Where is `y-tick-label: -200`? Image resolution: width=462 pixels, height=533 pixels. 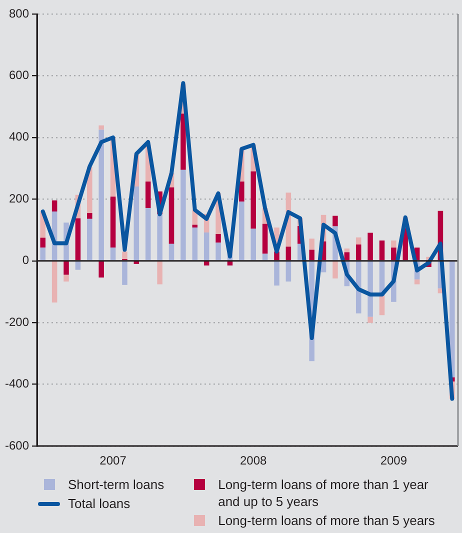
y-tick-label: -200 is located at coordinates (17, 321).